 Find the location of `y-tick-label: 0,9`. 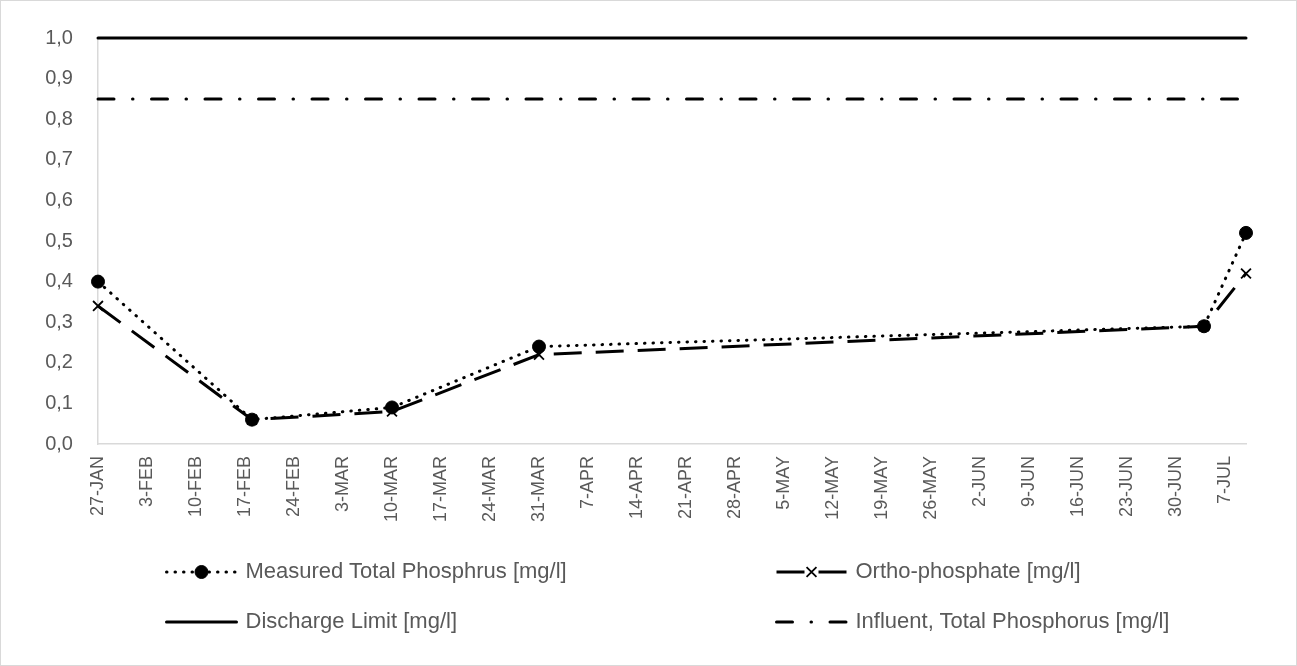

y-tick-label: 0,9 is located at coordinates (59, 77).